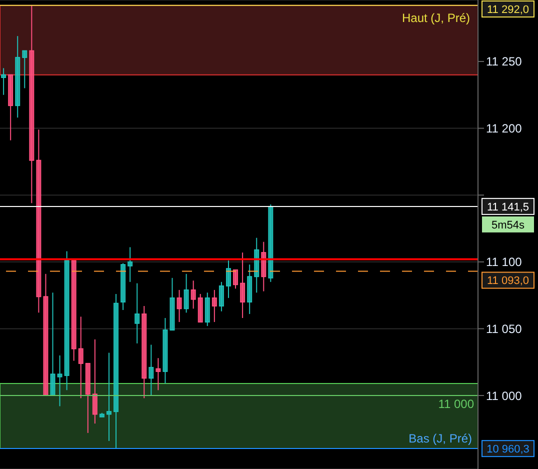 Image resolution: width=538 pixels, height=469 pixels. I want to click on ref-line-label: 11 093,0, so click(508, 281).